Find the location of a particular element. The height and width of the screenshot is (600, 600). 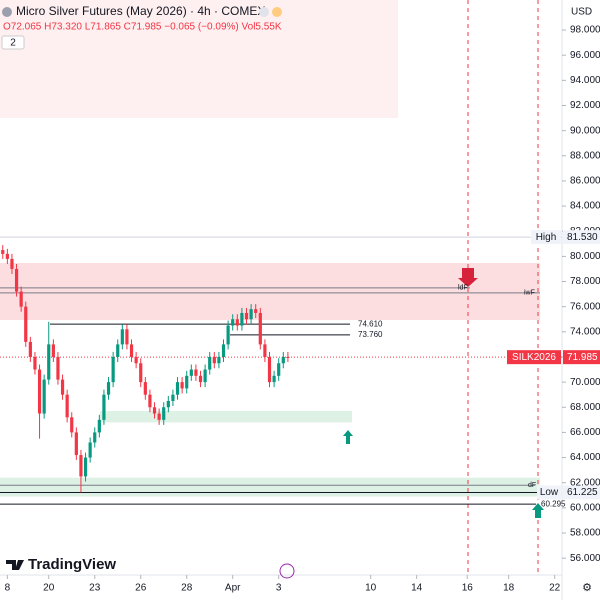

y-tick-label: 90.000 is located at coordinates (585, 130).